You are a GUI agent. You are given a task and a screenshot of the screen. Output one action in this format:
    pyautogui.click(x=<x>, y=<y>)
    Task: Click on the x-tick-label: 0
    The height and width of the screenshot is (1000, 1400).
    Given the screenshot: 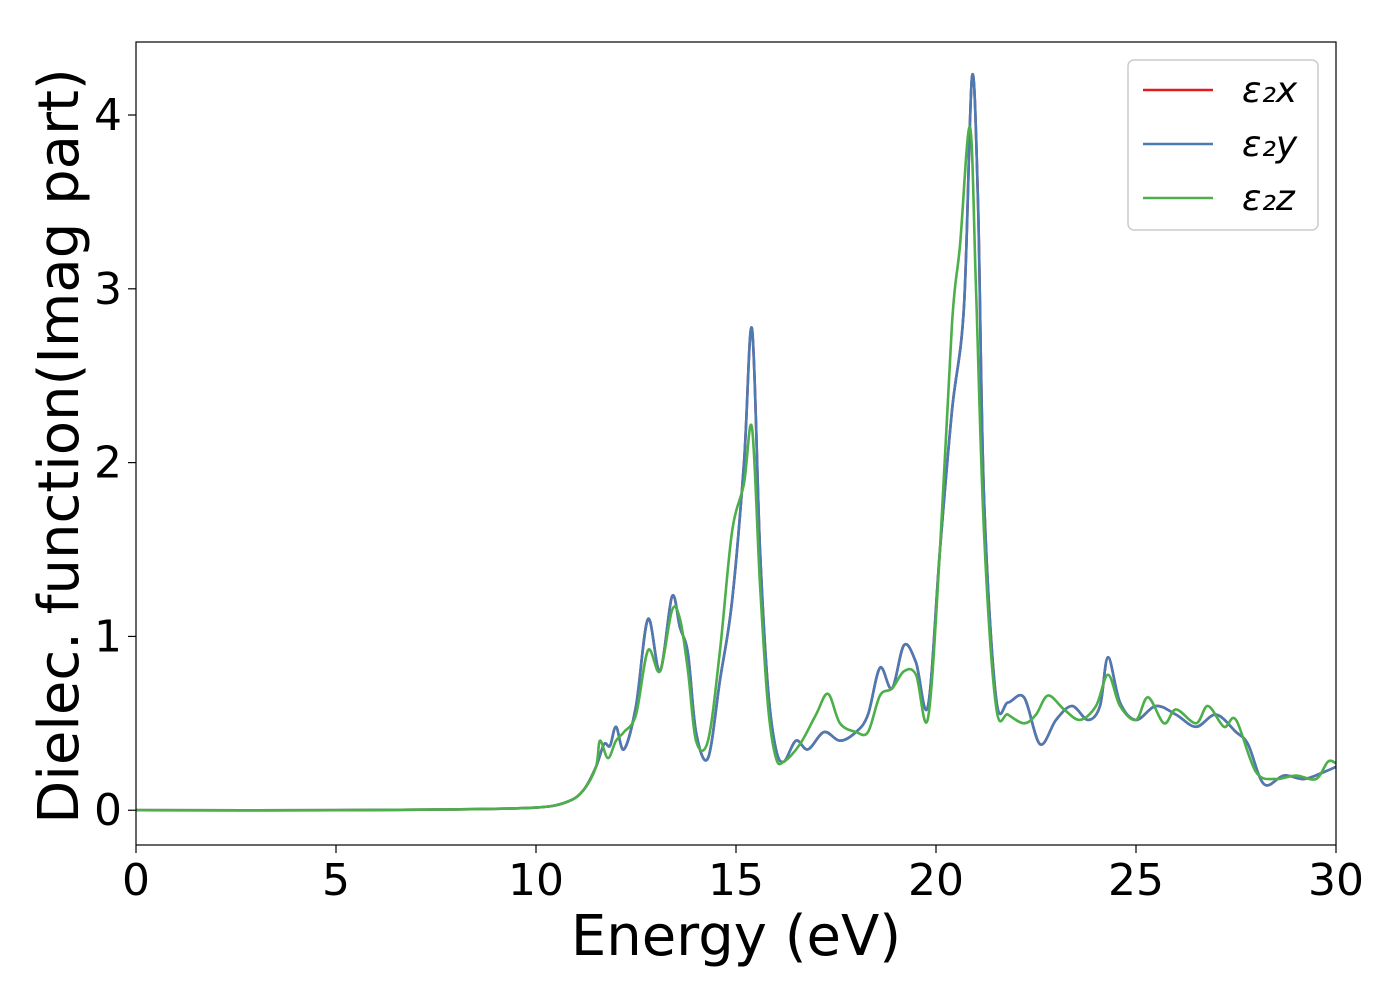 What is the action you would take?
    pyautogui.click(x=136, y=880)
    